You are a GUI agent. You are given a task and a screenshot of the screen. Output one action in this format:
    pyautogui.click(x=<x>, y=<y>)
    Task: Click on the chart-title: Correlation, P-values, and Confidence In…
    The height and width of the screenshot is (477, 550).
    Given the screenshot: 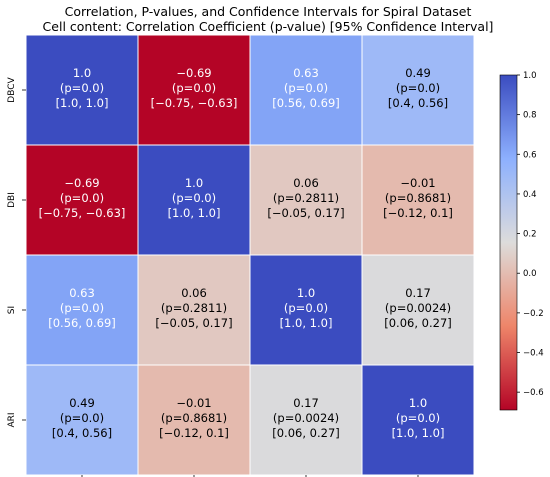 What is the action you would take?
    pyautogui.click(x=268, y=11)
    